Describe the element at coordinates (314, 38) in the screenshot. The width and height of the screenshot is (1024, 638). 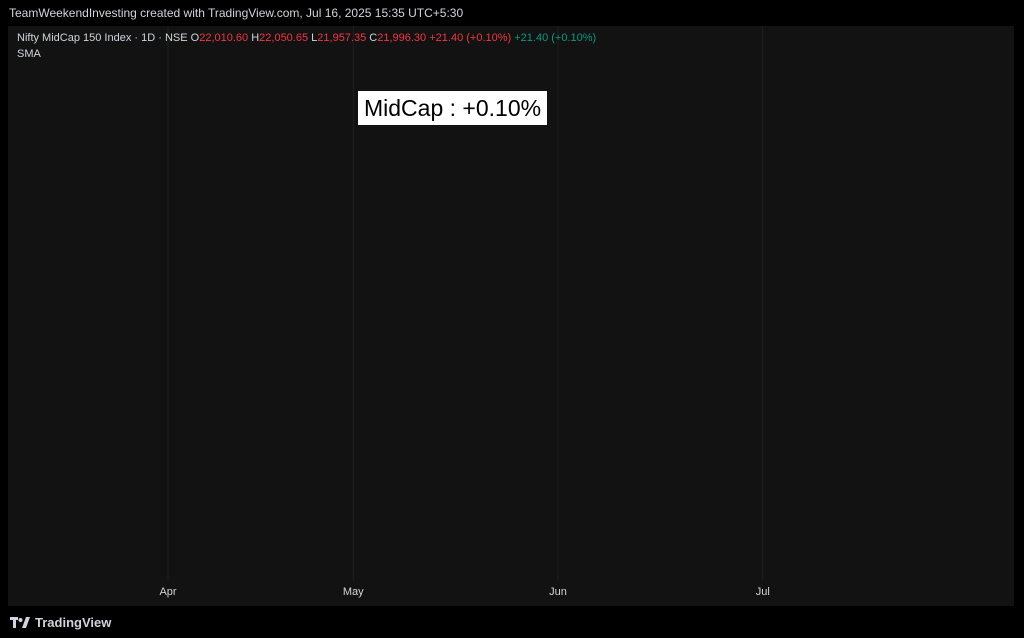
I see `low-label: L` at that location.